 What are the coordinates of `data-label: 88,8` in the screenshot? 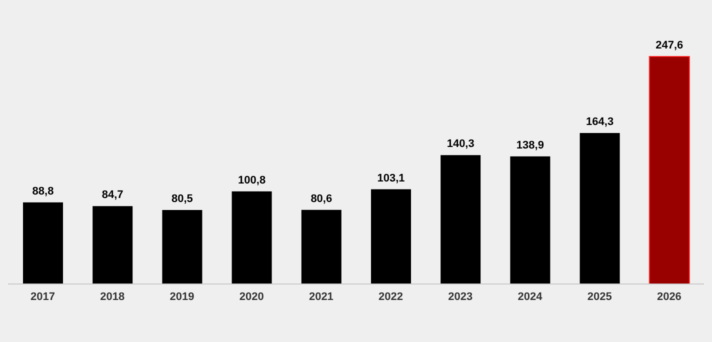 It's located at (43, 191).